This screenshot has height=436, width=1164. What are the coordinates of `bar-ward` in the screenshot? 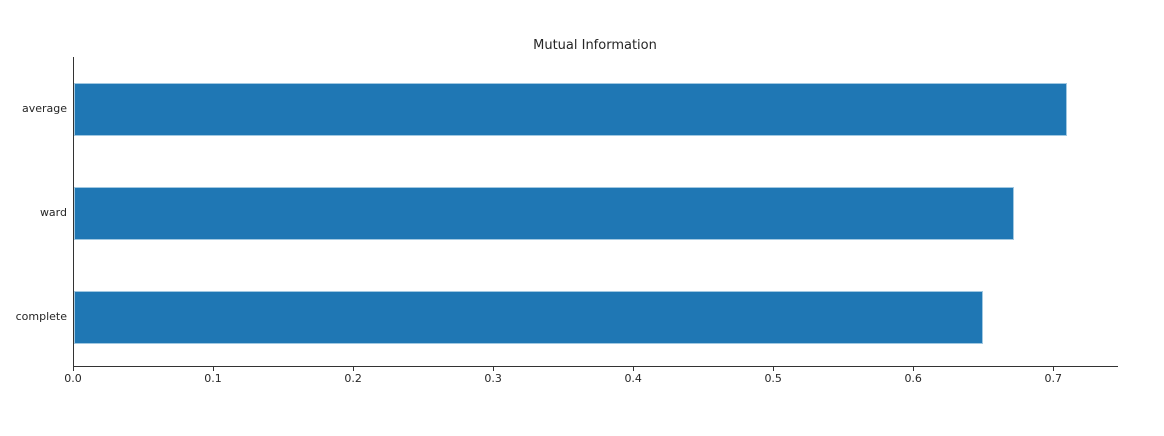 It's located at (544, 213).